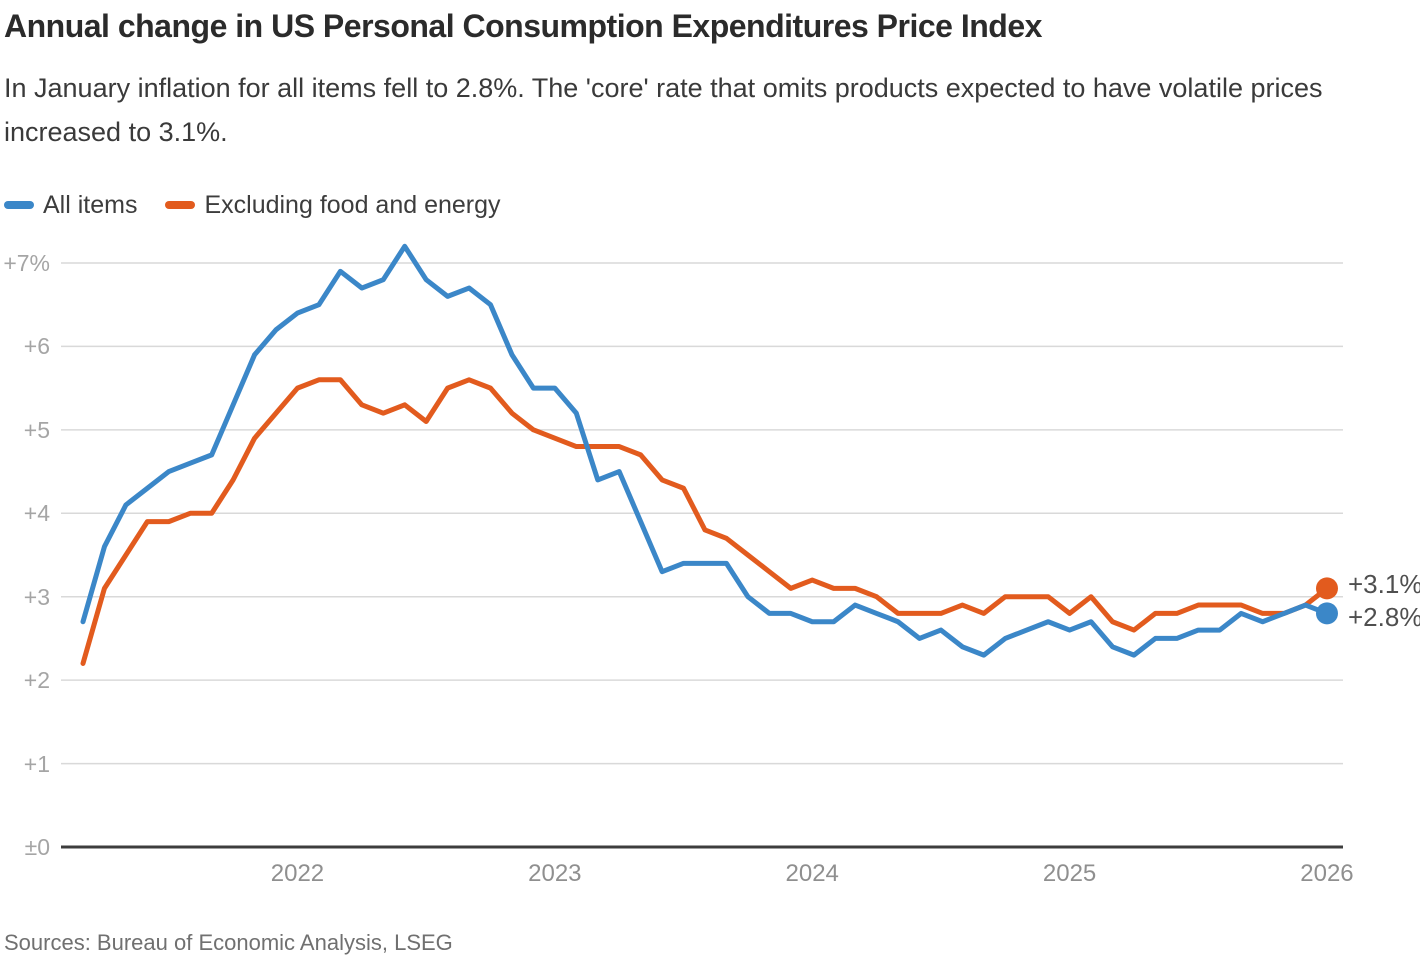  I want to click on y-axis-label: +4, so click(36, 513).